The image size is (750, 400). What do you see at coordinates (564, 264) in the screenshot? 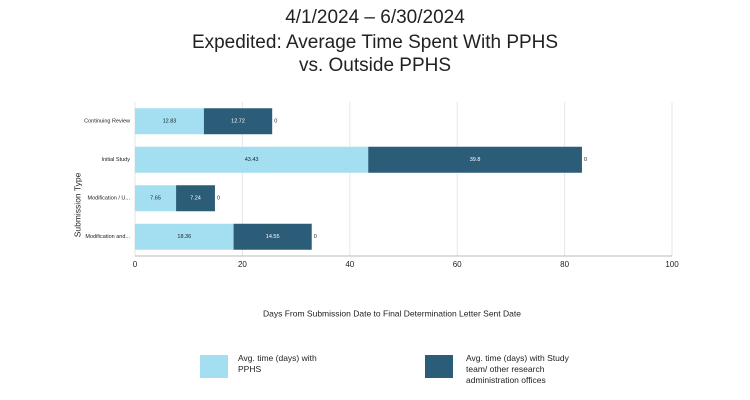
I see `x-tick-label: 80` at bounding box center [564, 264].